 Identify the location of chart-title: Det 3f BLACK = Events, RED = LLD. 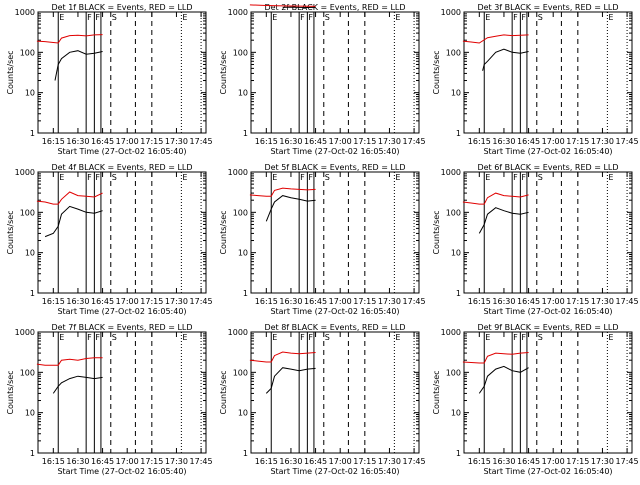
(547, 7).